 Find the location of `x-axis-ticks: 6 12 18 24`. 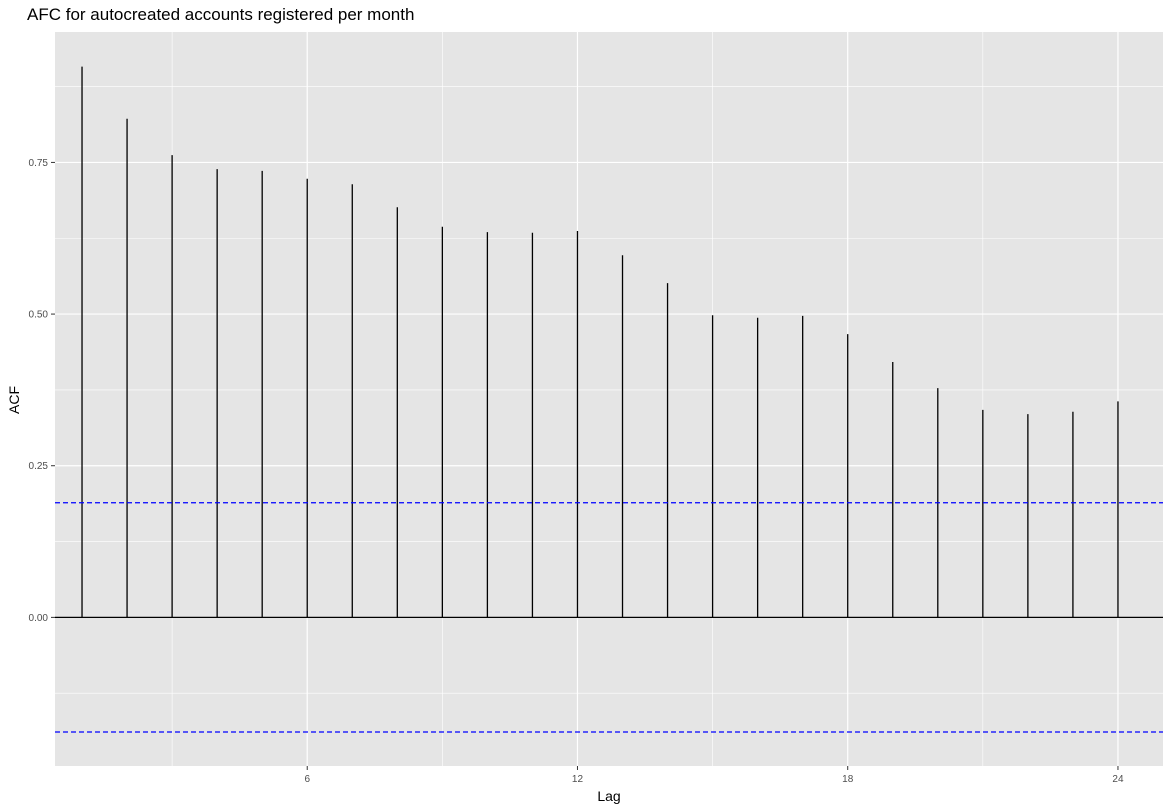

x-axis-ticks: 6 12 18 24 is located at coordinates (714, 775).